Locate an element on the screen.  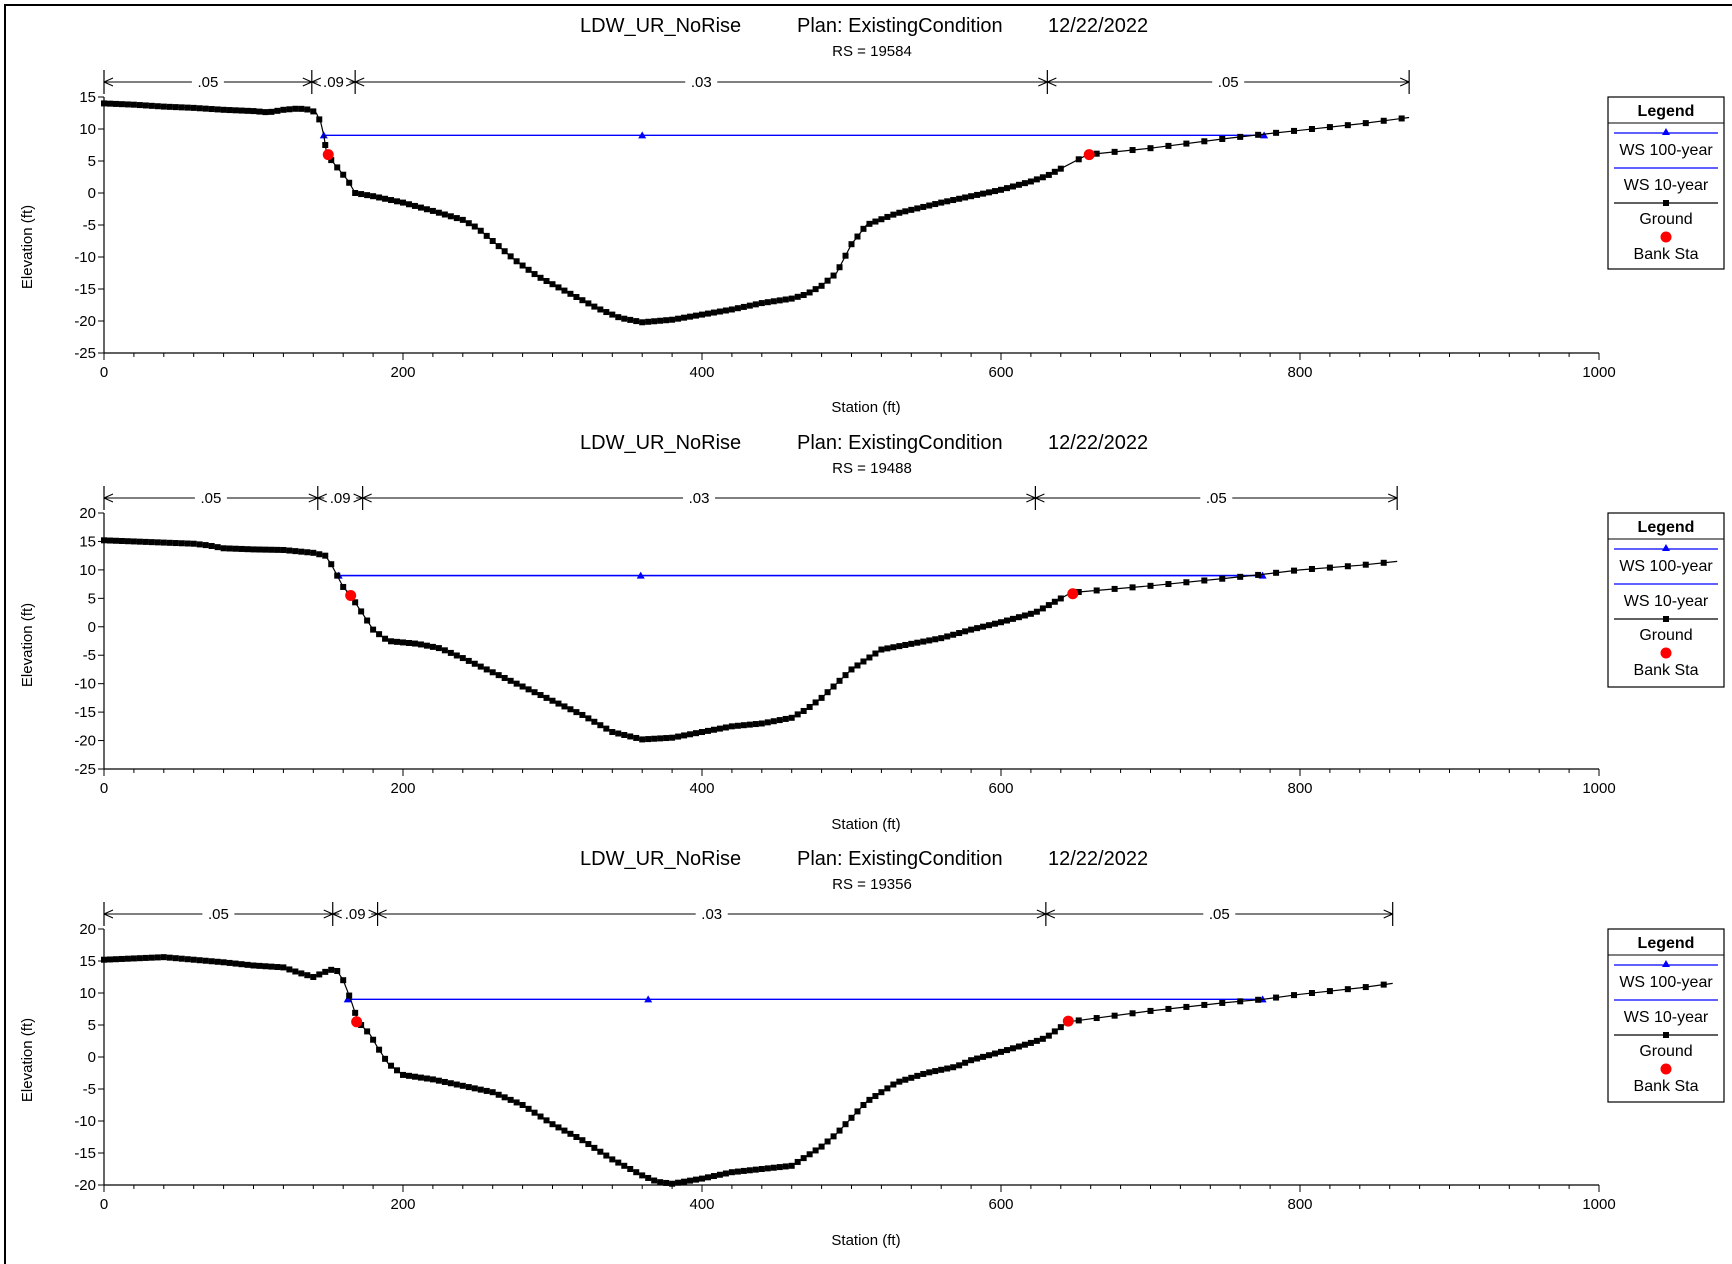
chart-title-project: LDW_UR_NoRise is located at coordinates (660, 443).